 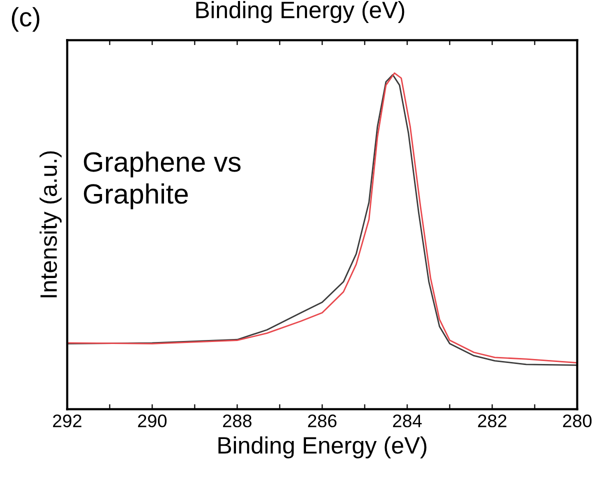 I want to click on x-tick-label: 280, so click(x=577, y=421).